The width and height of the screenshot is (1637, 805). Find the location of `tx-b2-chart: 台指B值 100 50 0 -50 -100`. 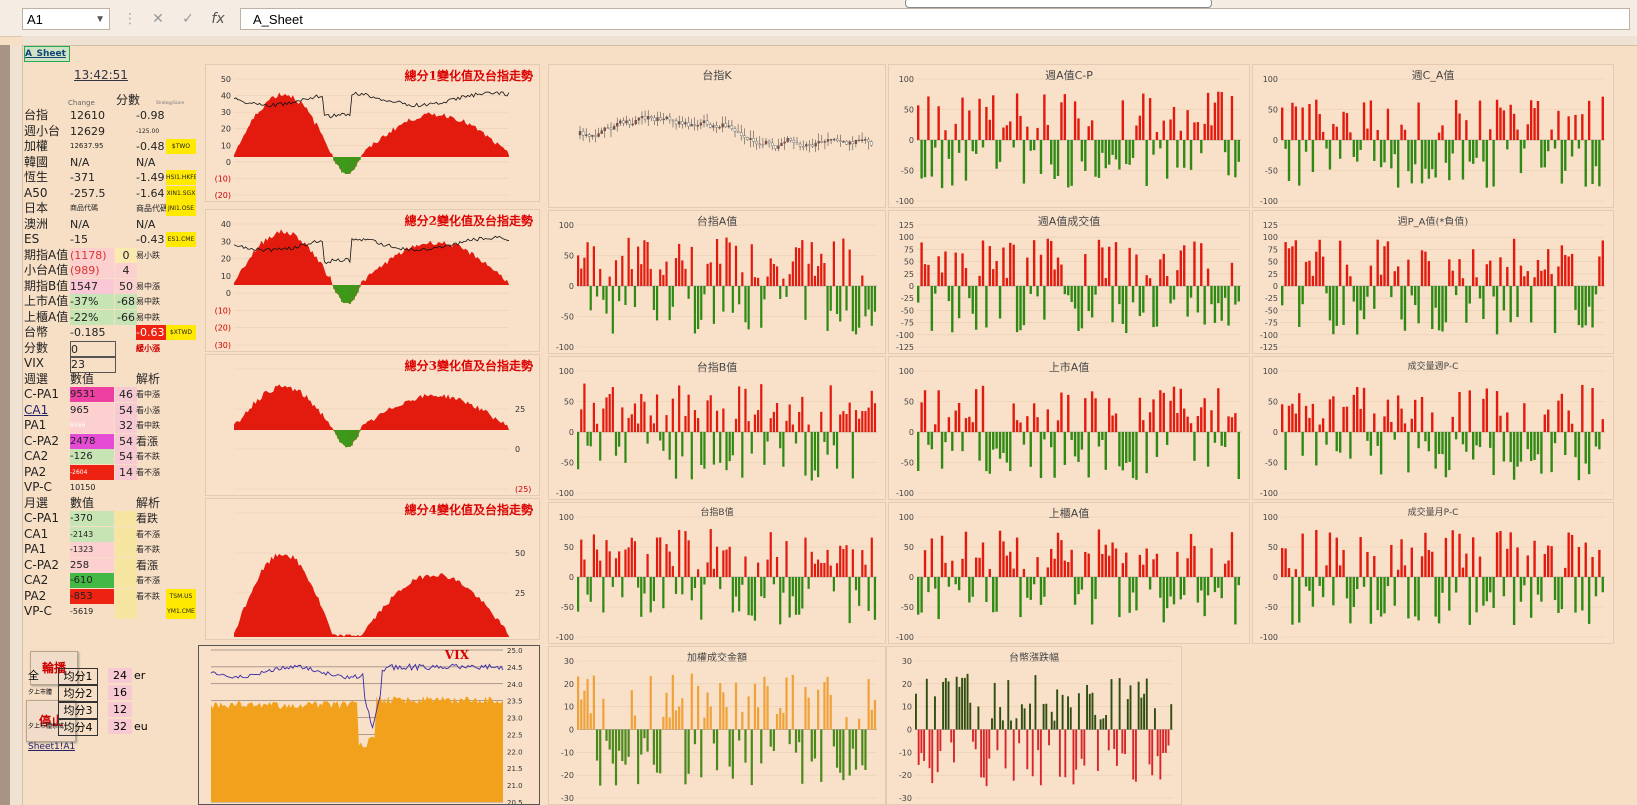

tx-b2-chart: 台指B值 100 50 0 -50 -100 is located at coordinates (717, 573).